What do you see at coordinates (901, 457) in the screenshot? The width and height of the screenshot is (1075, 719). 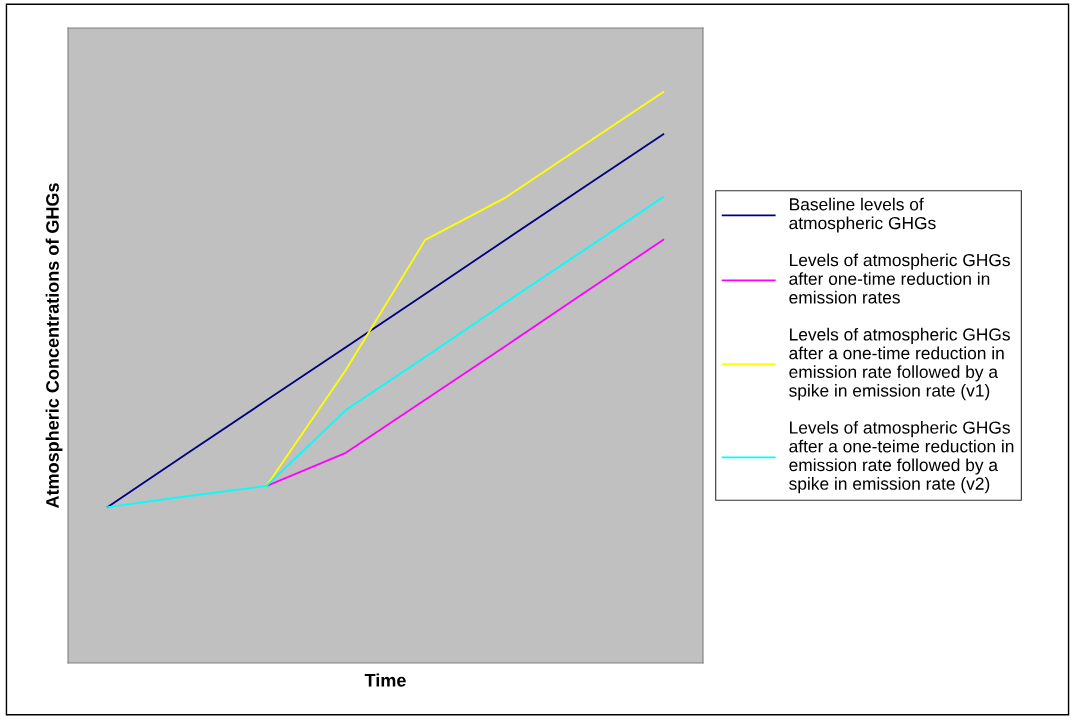 I see `legend-label: Levels of atmospheric GHGs after a one-teime reduction in emission rate followed by a spike in emission rate (v2)` at bounding box center [901, 457].